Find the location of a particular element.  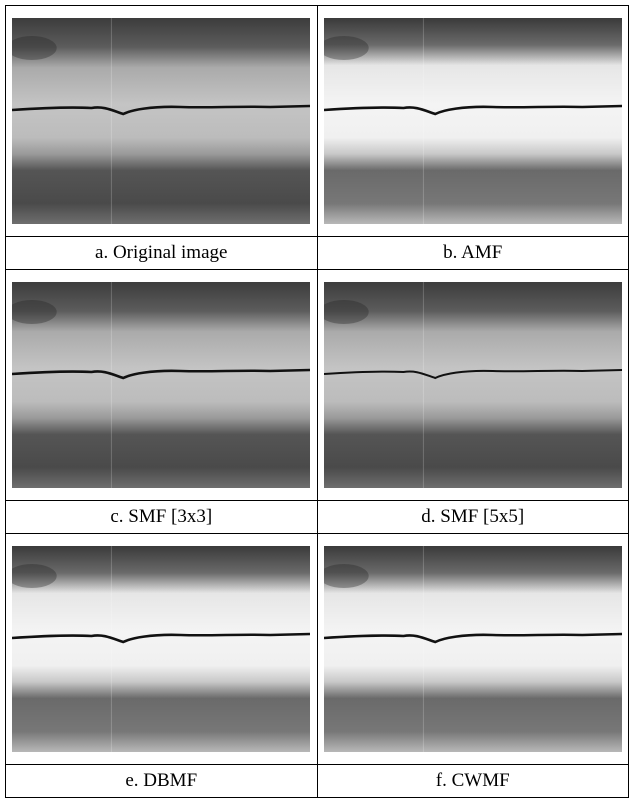

caption: a. Original image is located at coordinates (161, 253).